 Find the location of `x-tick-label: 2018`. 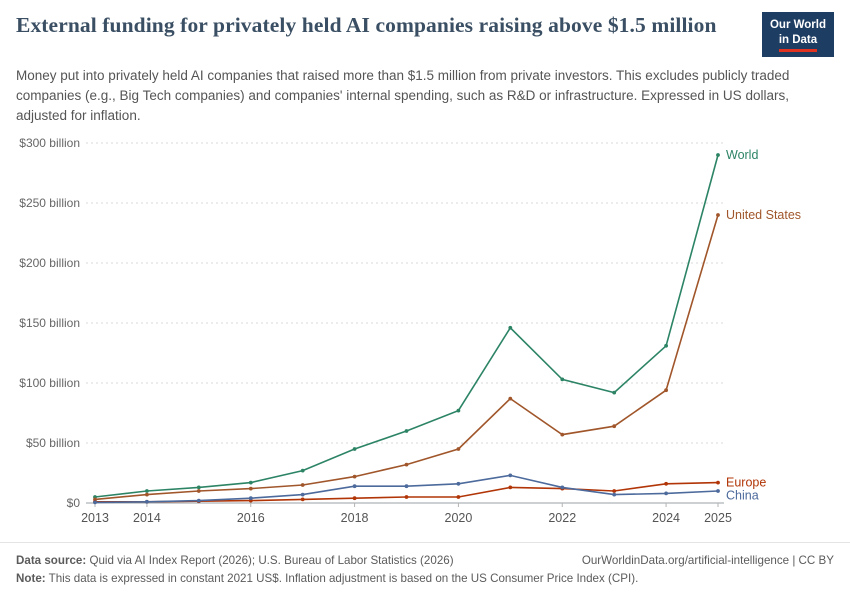

x-tick-label: 2018 is located at coordinates (355, 518).